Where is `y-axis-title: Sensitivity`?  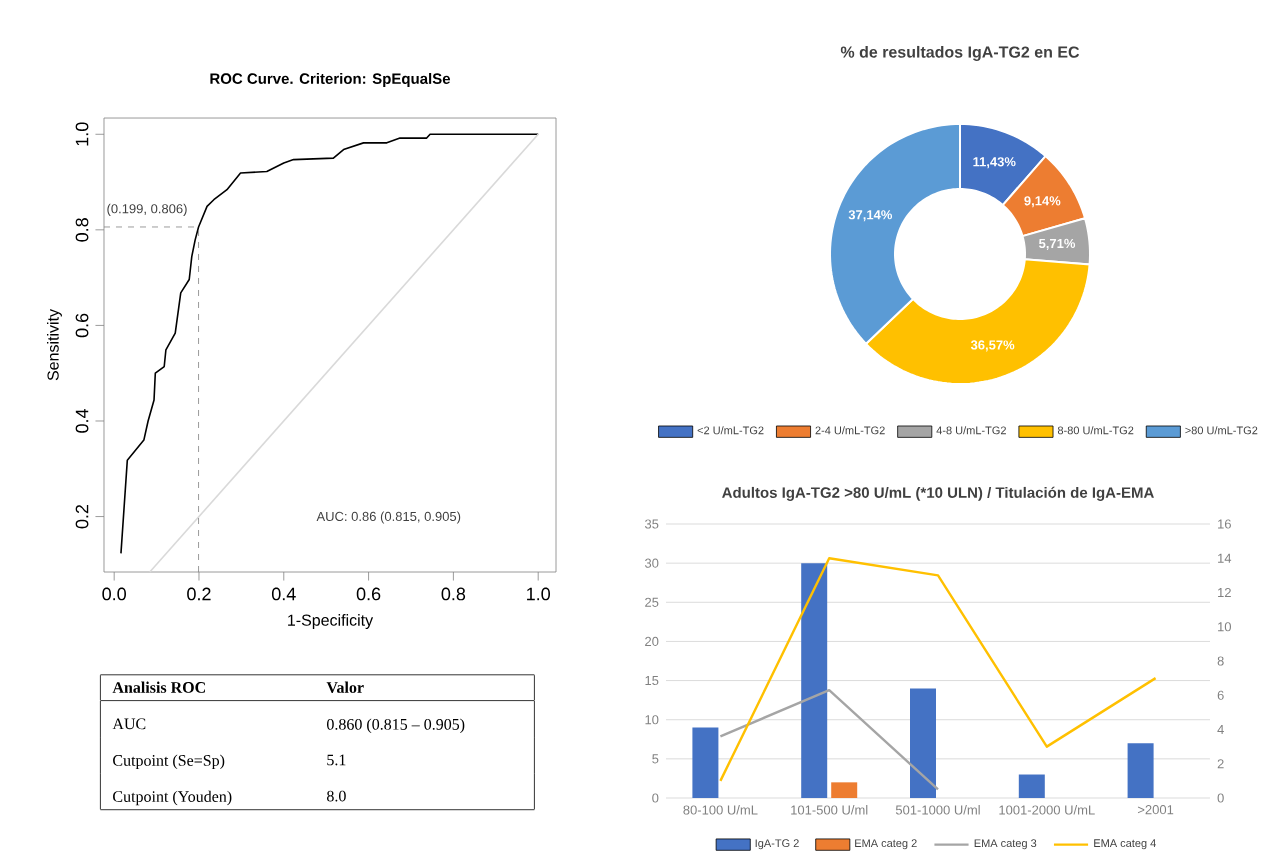 y-axis-title: Sensitivity is located at coordinates (54, 345).